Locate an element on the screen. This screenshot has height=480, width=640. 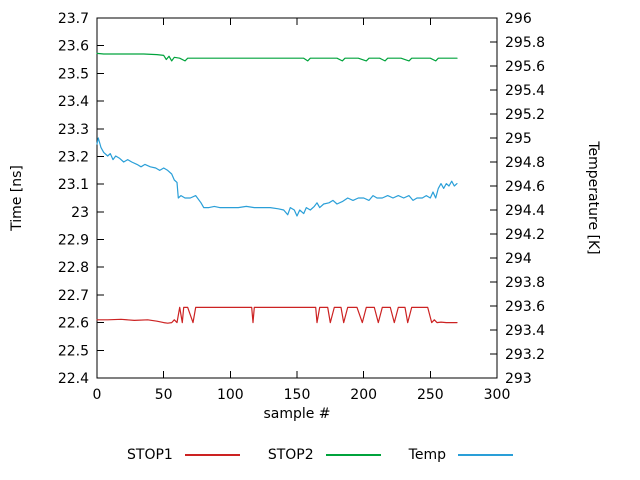
y-right-tick-label: 295.4 is located at coordinates (525, 91).